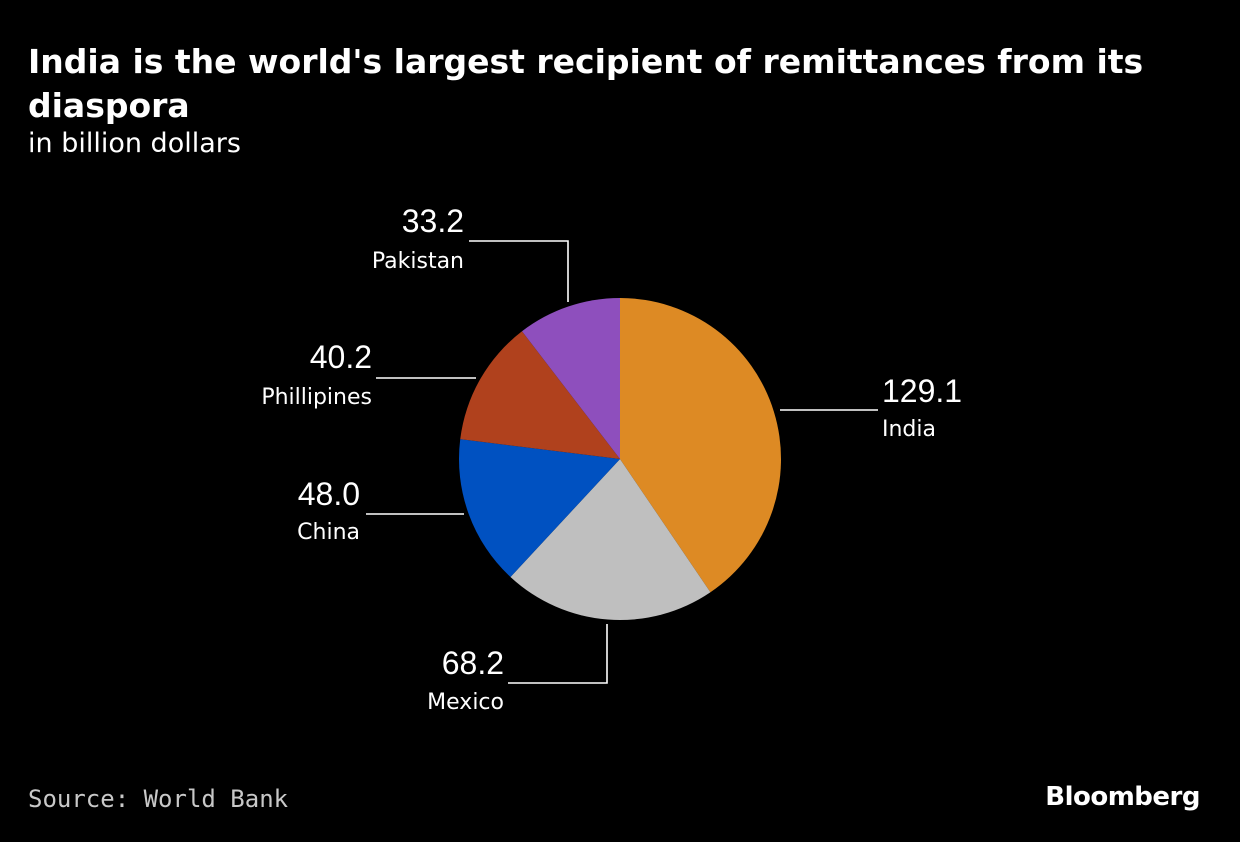 The width and height of the screenshot is (1240, 842). What do you see at coordinates (558, 654) in the screenshot?
I see `leader-line-mexico` at bounding box center [558, 654].